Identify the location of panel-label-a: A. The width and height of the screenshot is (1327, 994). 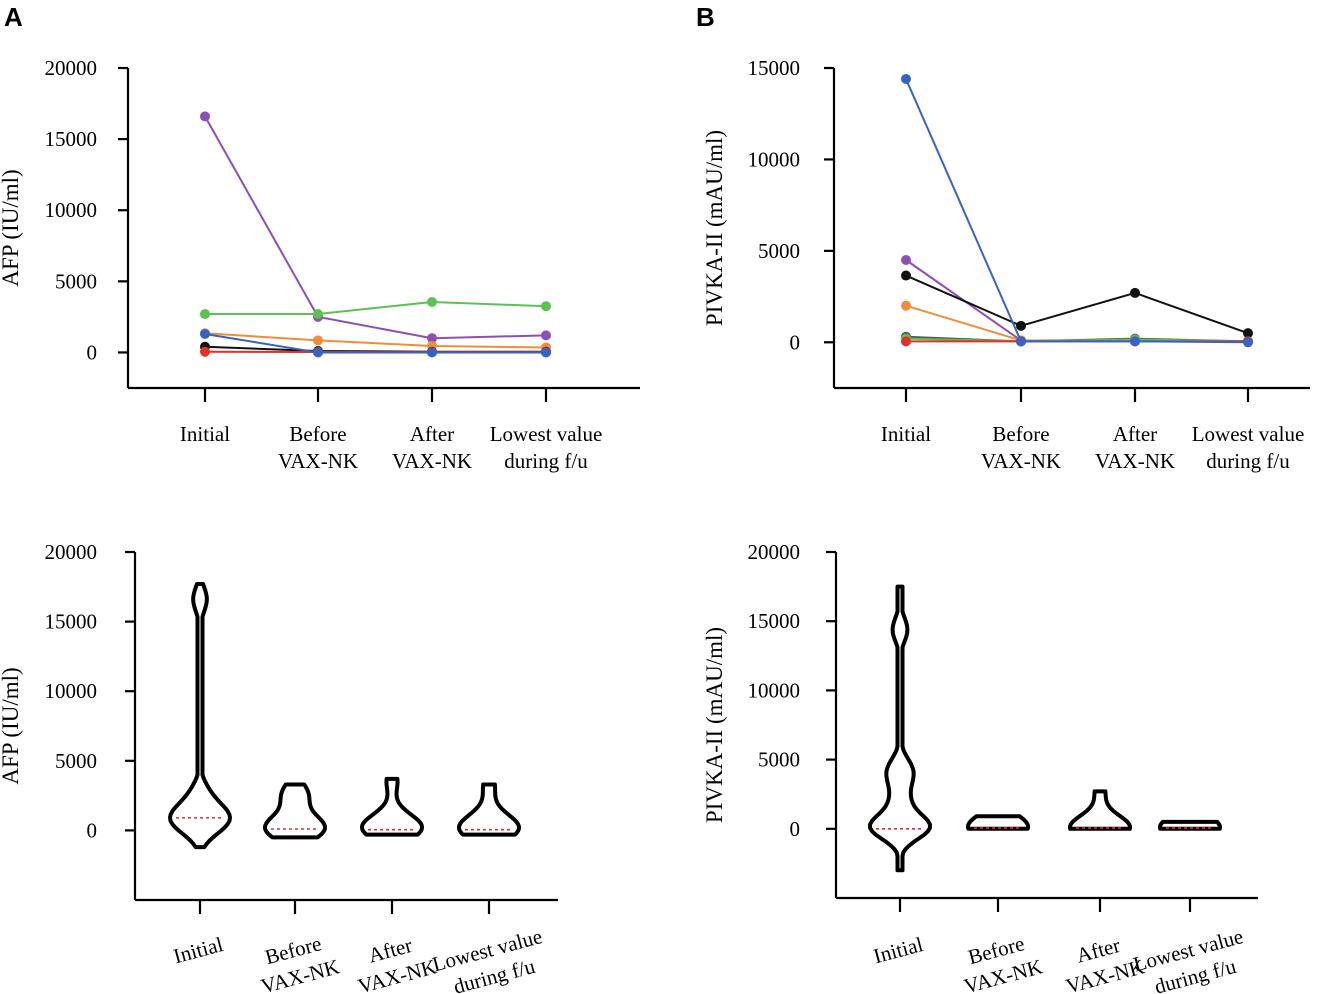
(13, 17).